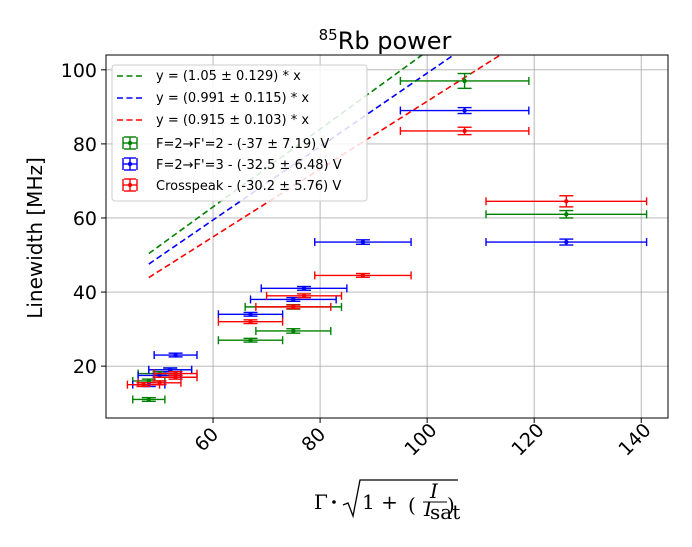 This screenshot has width=692, height=547. Describe the element at coordinates (249, 165) in the screenshot. I see `legend-series-label: F=2→F'=3 - (-32.5 ± 6.48) V` at that location.